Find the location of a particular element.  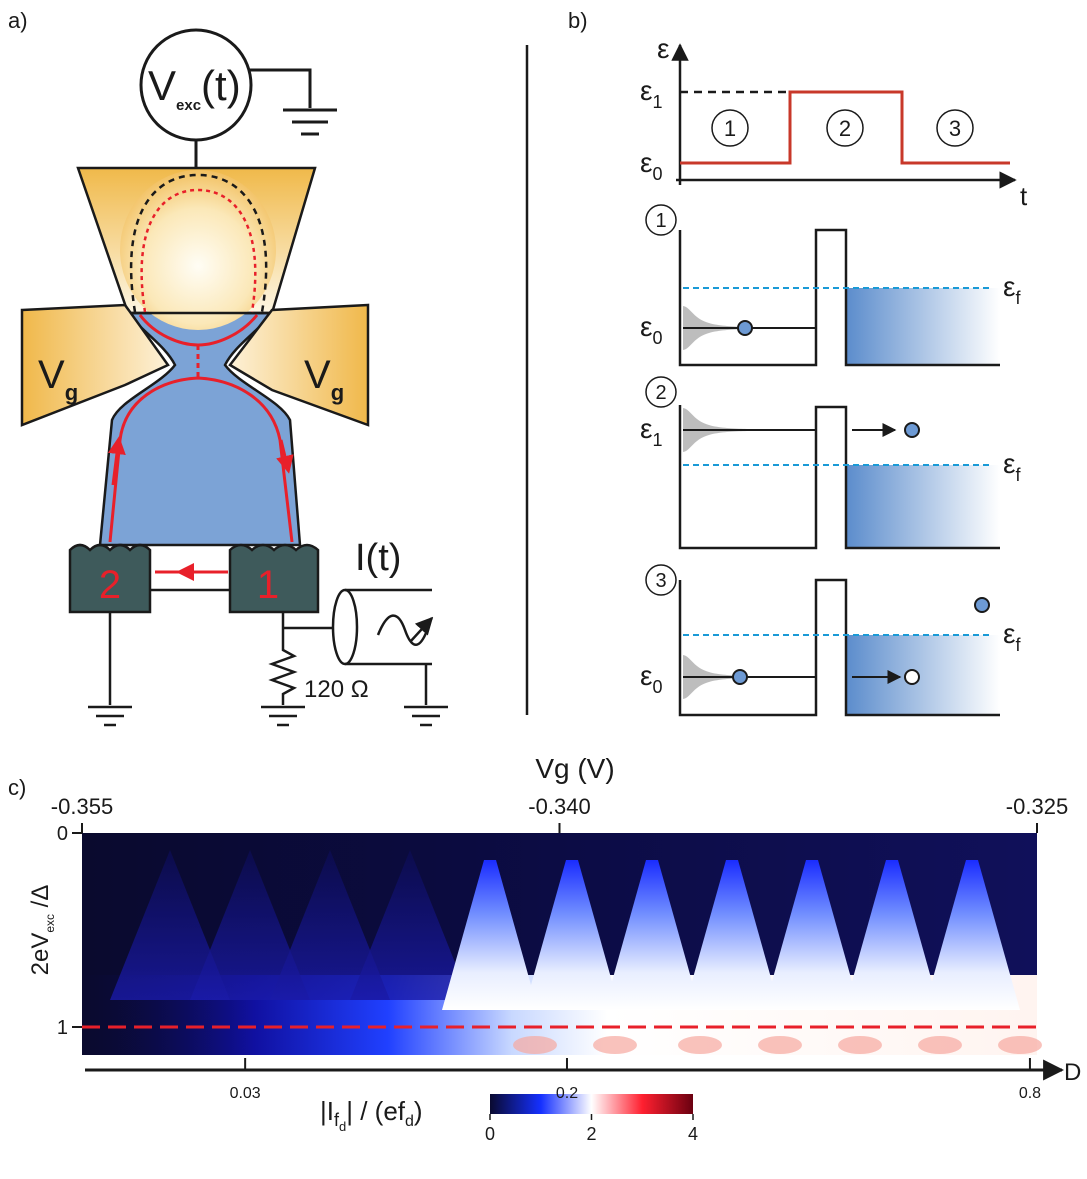

panel-label: a) is located at coordinates (18, 20).